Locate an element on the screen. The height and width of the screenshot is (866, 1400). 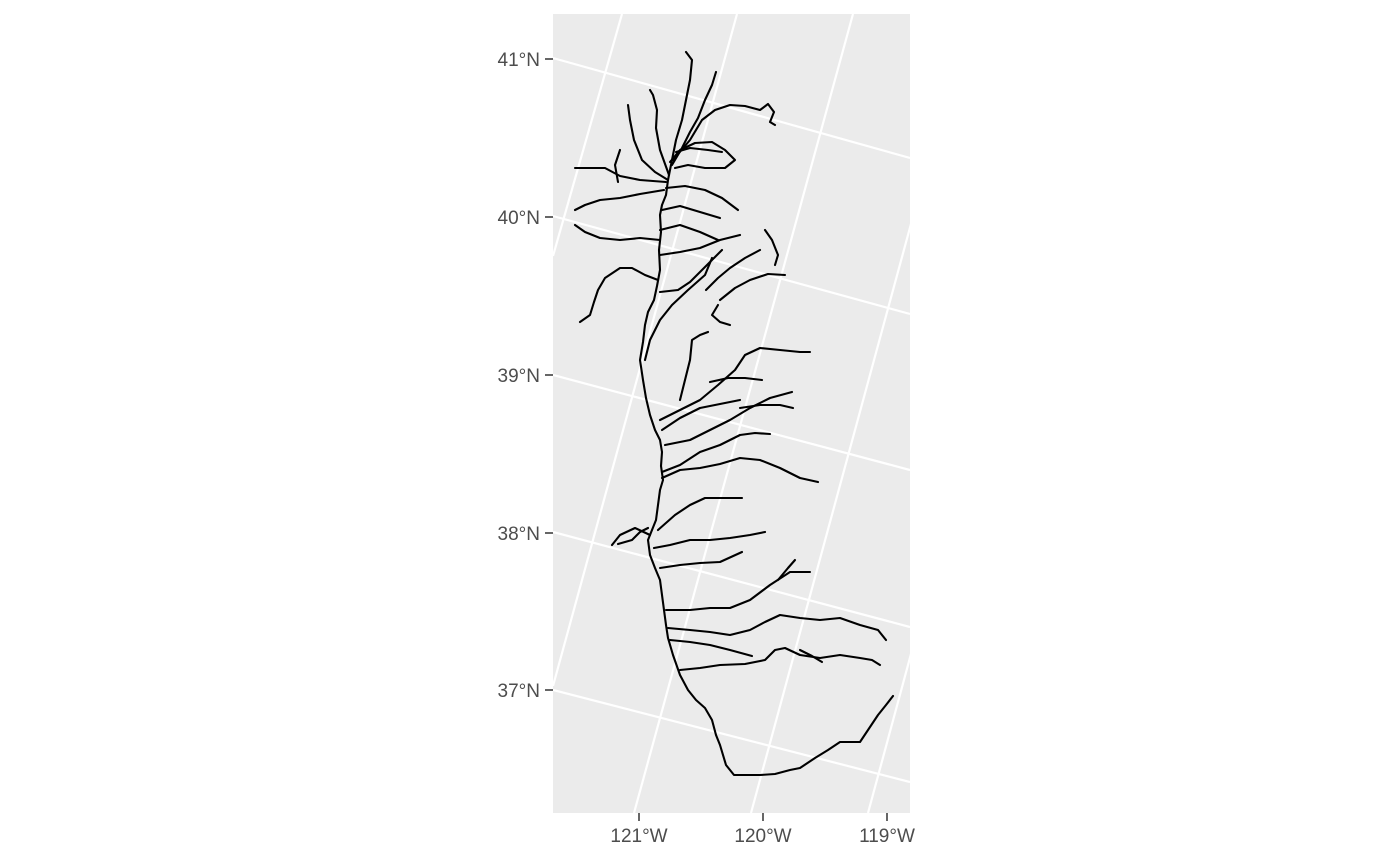
river-trib-e-feather is located at coordinates (700, 245).